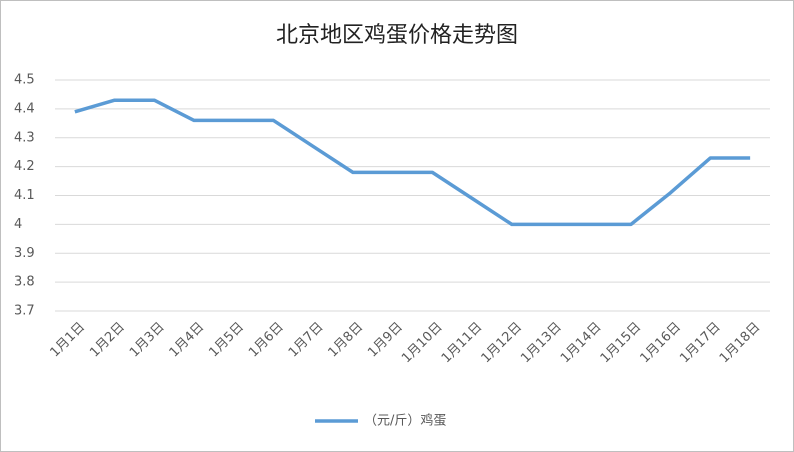 This screenshot has height=452, width=794. I want to click on chart-title: 北京地区鸡蛋价格走势图, so click(397, 35).